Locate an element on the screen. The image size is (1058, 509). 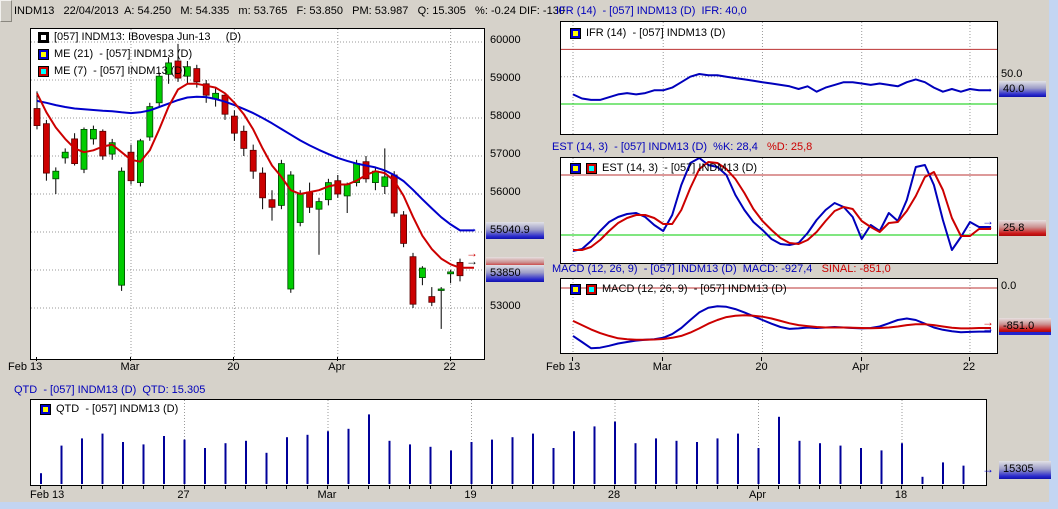
est-k-arrow-icon: → is located at coordinates (988, 221).